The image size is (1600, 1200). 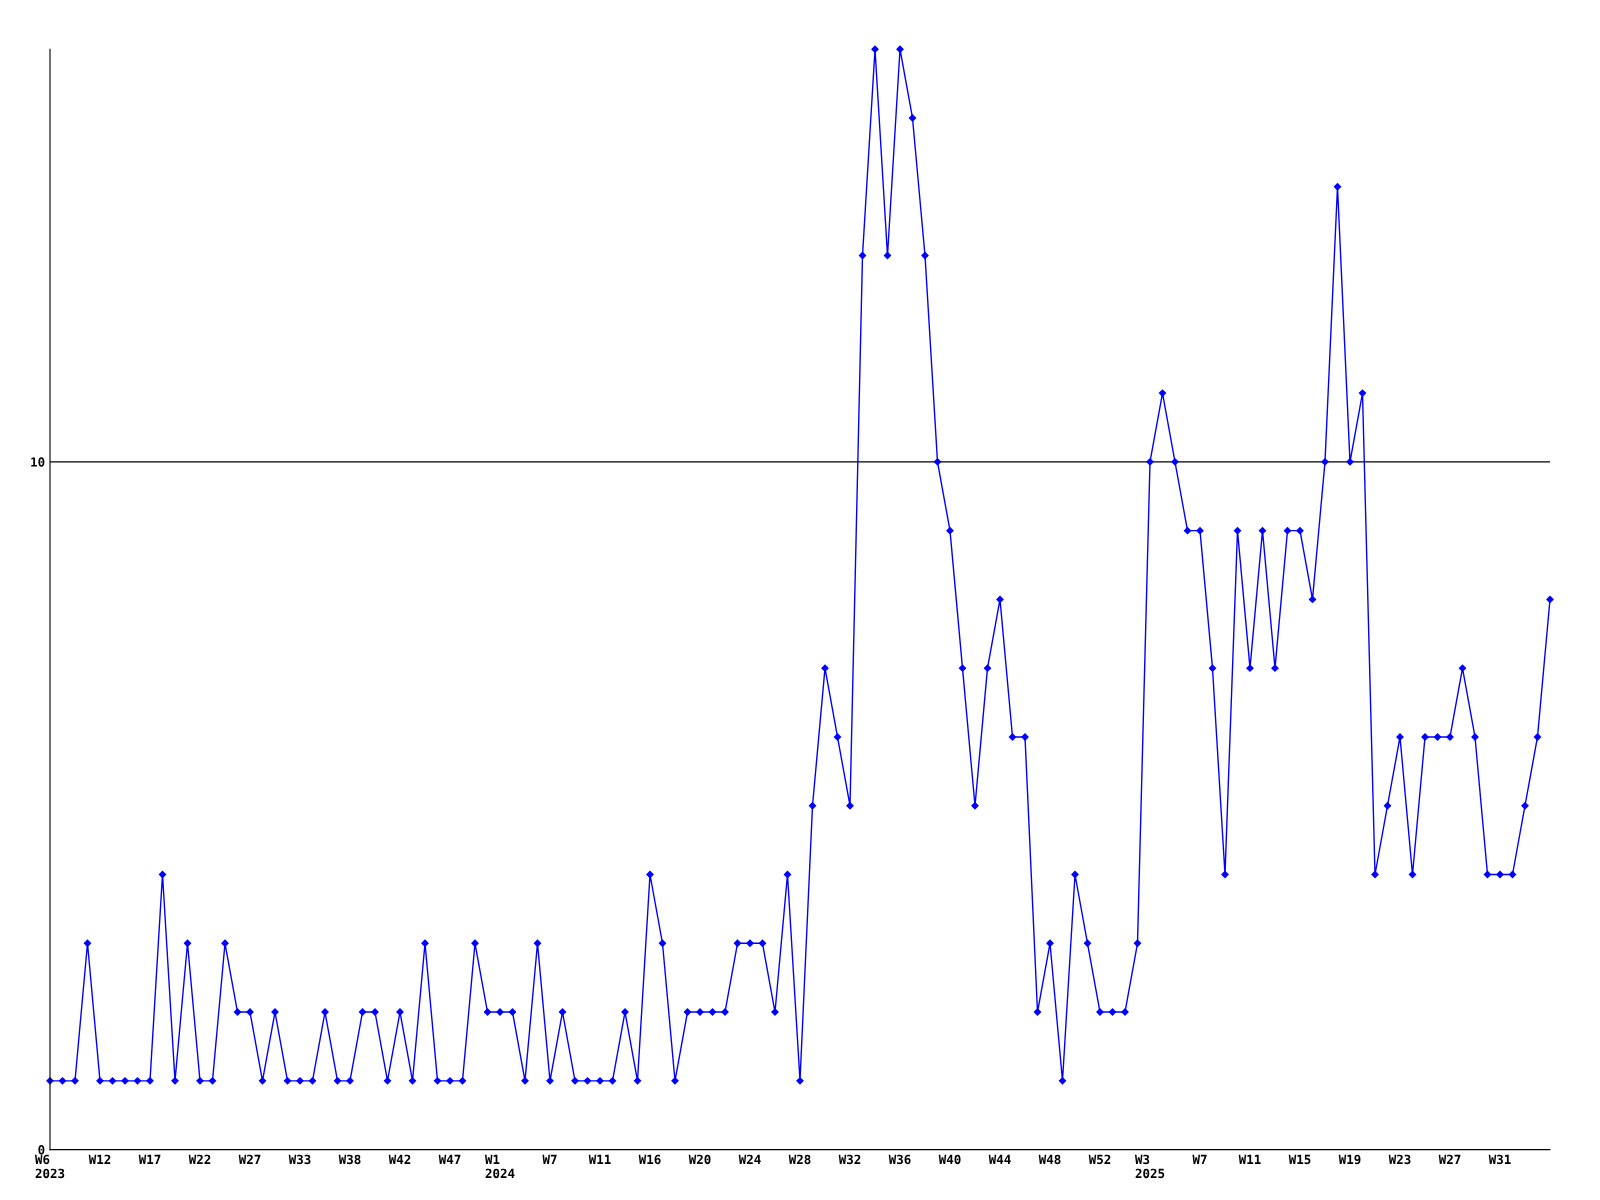 What do you see at coordinates (899, 1159) in the screenshot?
I see `x-tick-label: W36` at bounding box center [899, 1159].